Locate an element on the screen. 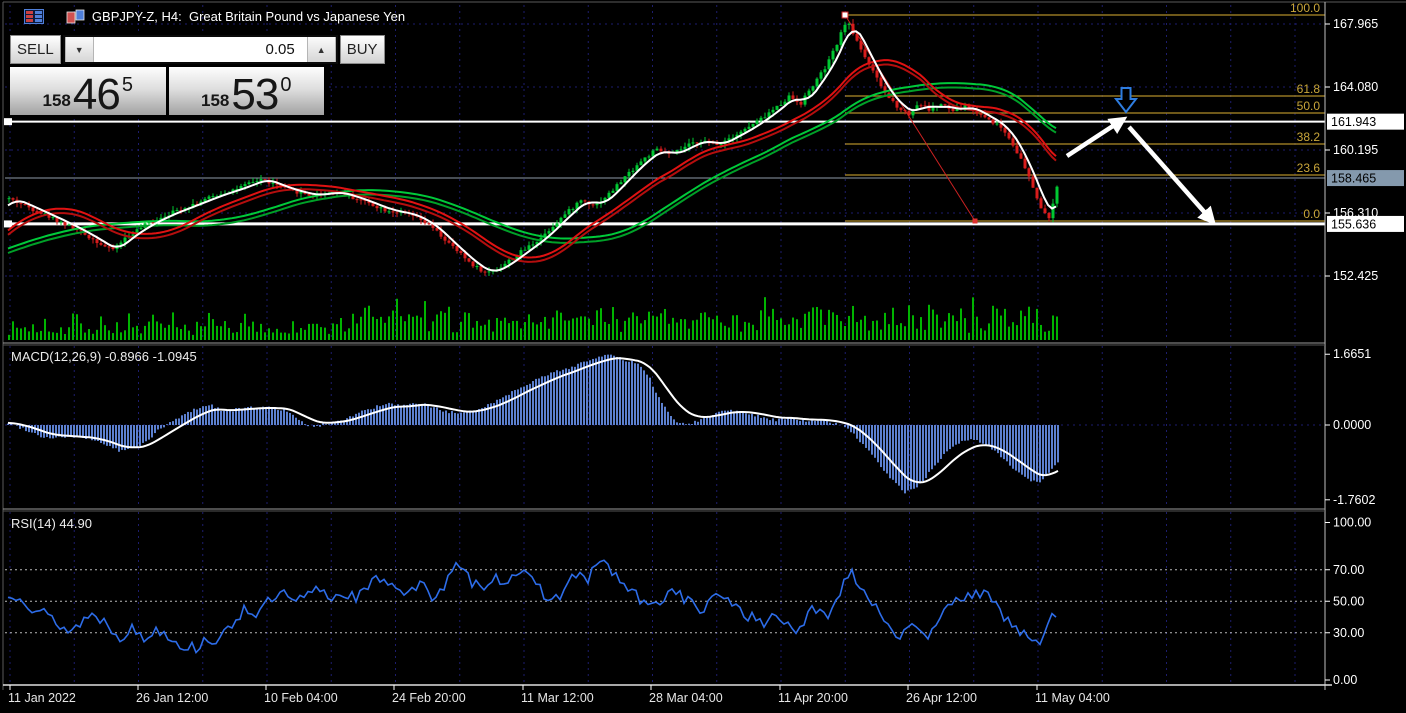 This screenshot has height=713, width=1406. svg-text: 23.6 is located at coordinates (1309, 168).